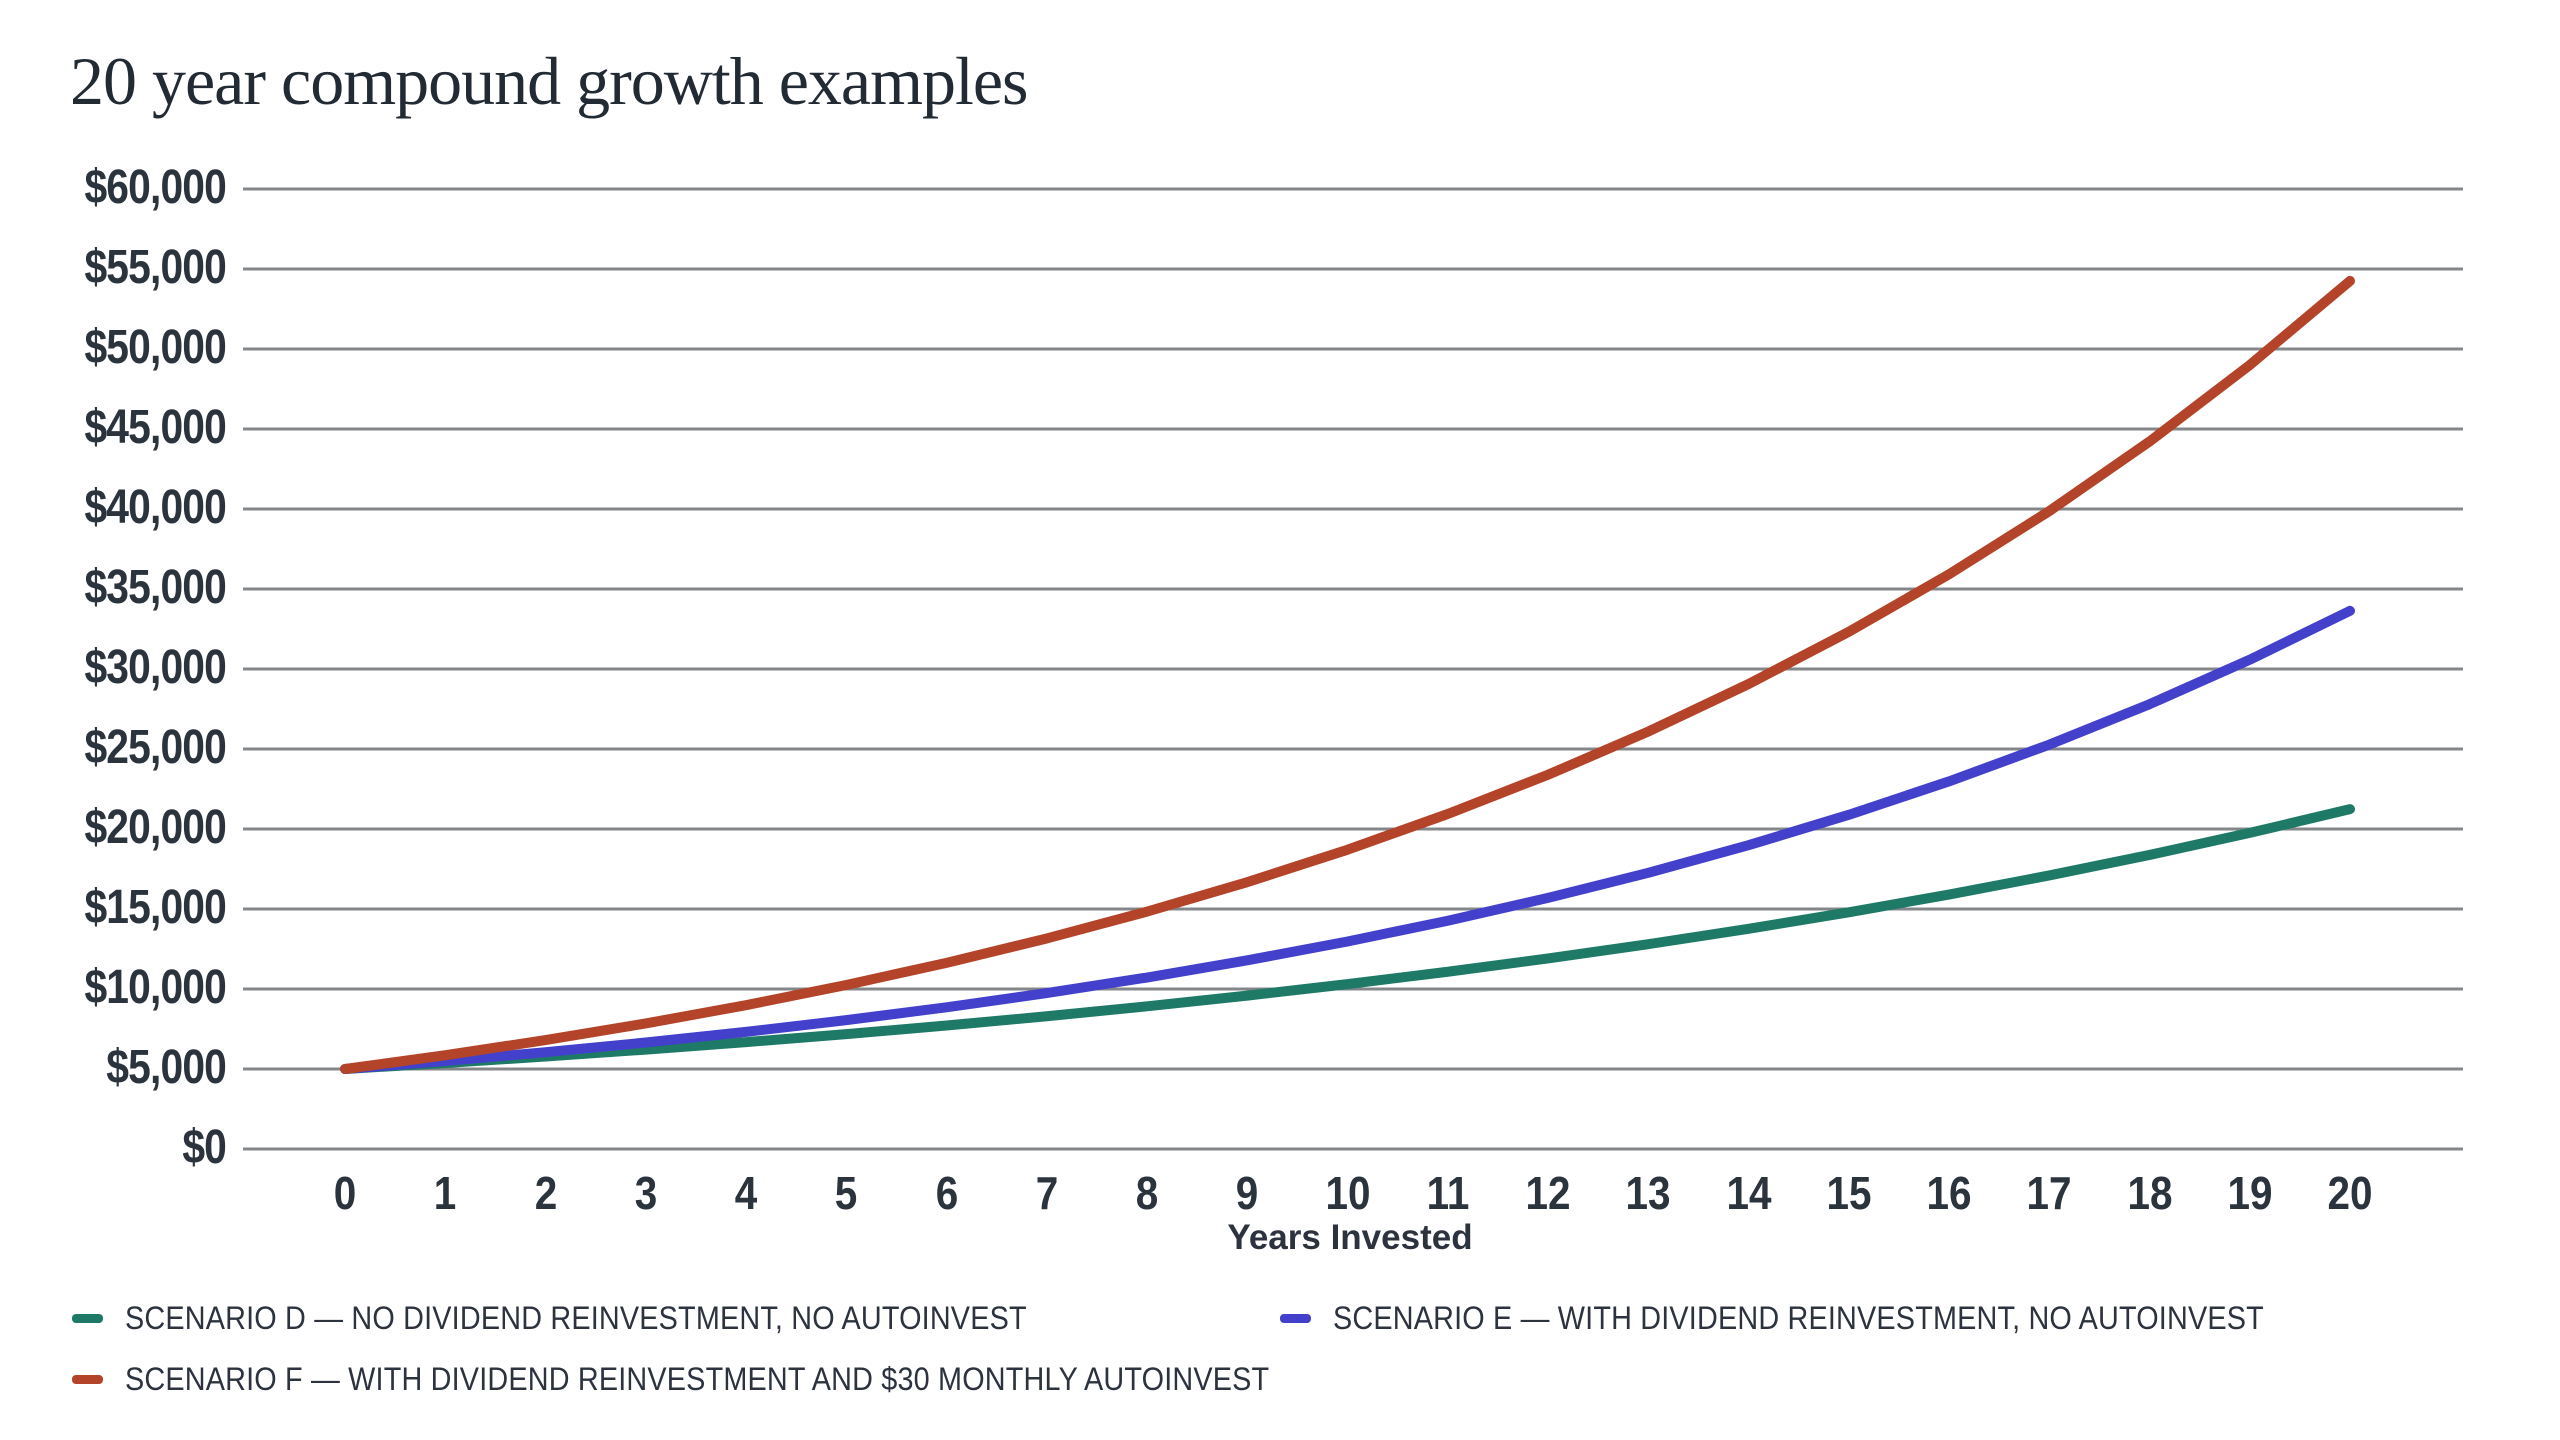 This screenshot has height=1440, width=2560. I want to click on y-tick-label: $20,000, so click(155, 827).